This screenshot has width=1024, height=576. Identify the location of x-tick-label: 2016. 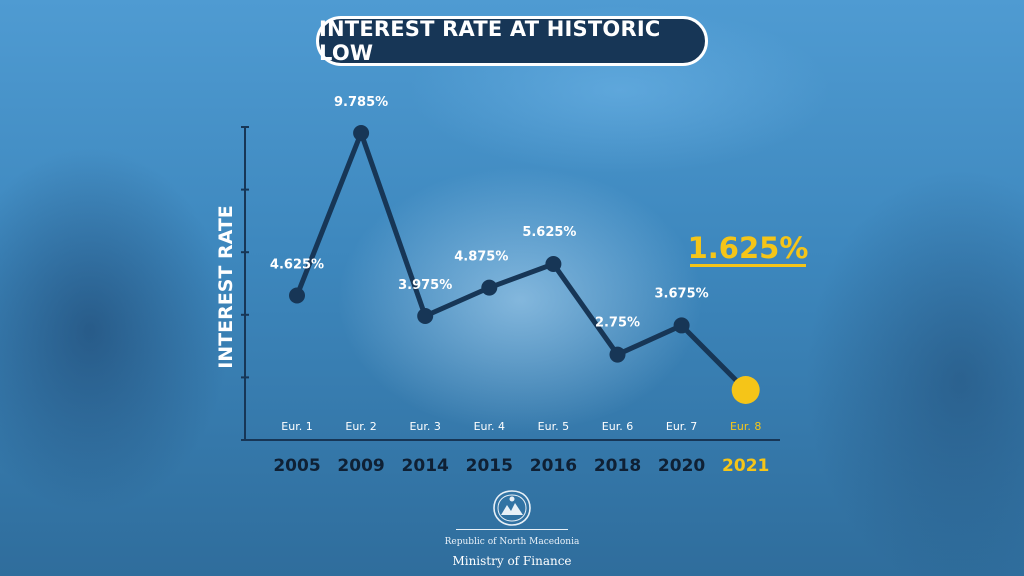
(553, 466).